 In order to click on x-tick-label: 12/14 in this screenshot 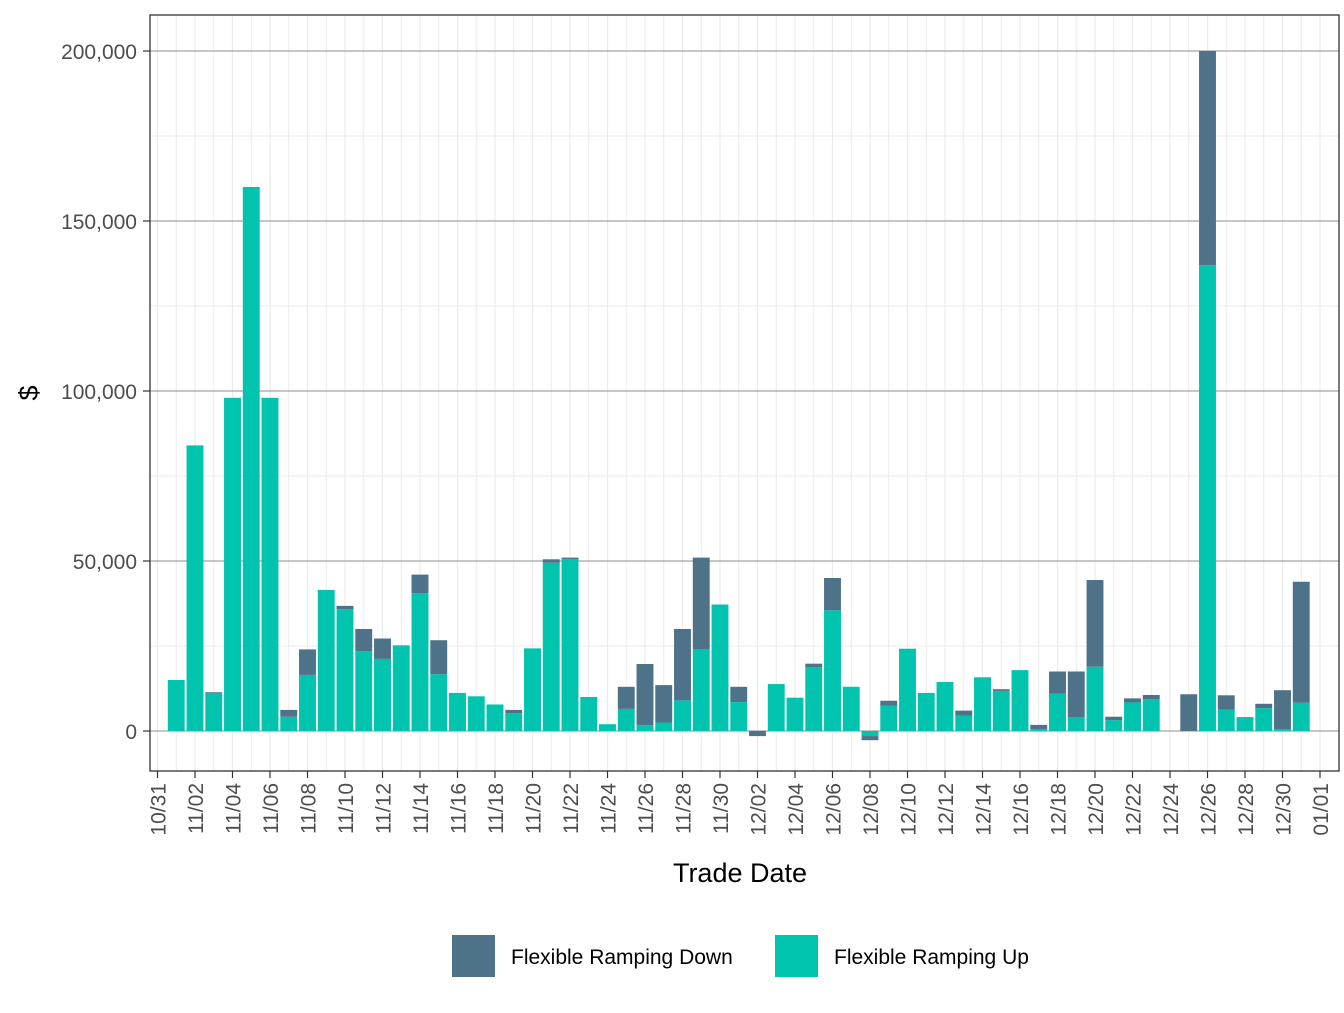, I will do `click(984, 809)`.